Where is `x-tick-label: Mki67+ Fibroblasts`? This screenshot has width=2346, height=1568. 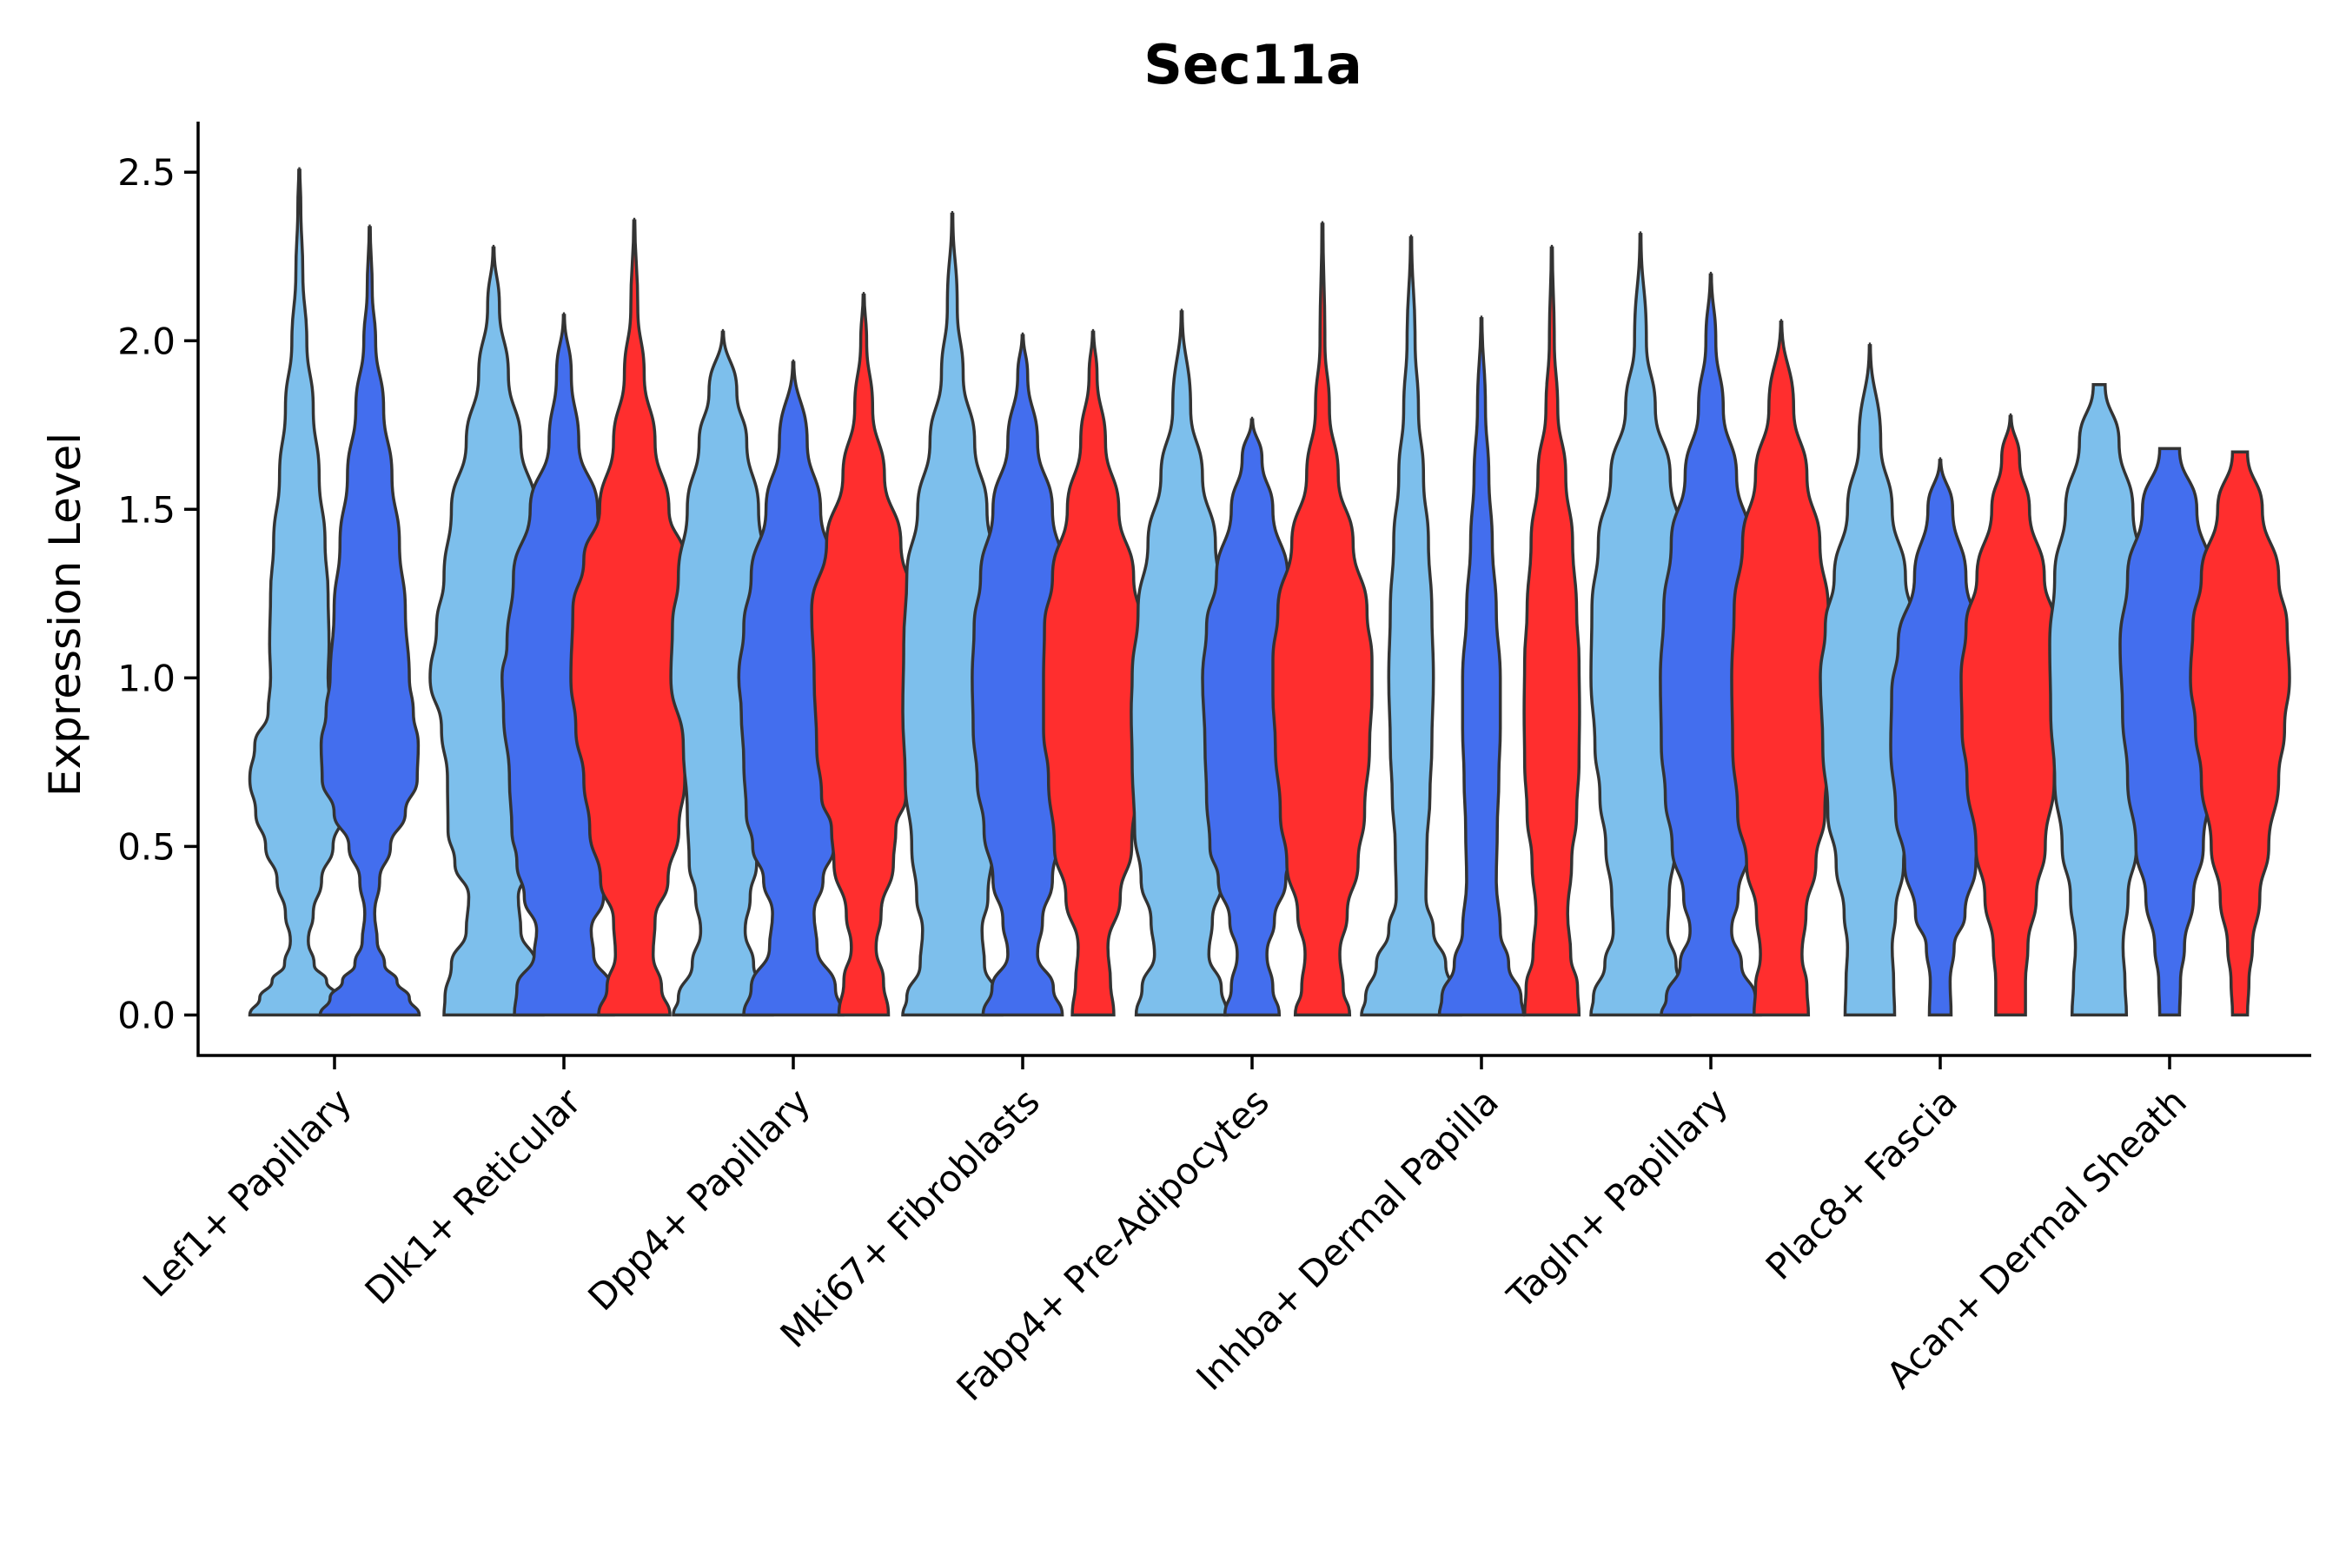 x-tick-label: Mki67+ Fibroblasts is located at coordinates (910, 1217).